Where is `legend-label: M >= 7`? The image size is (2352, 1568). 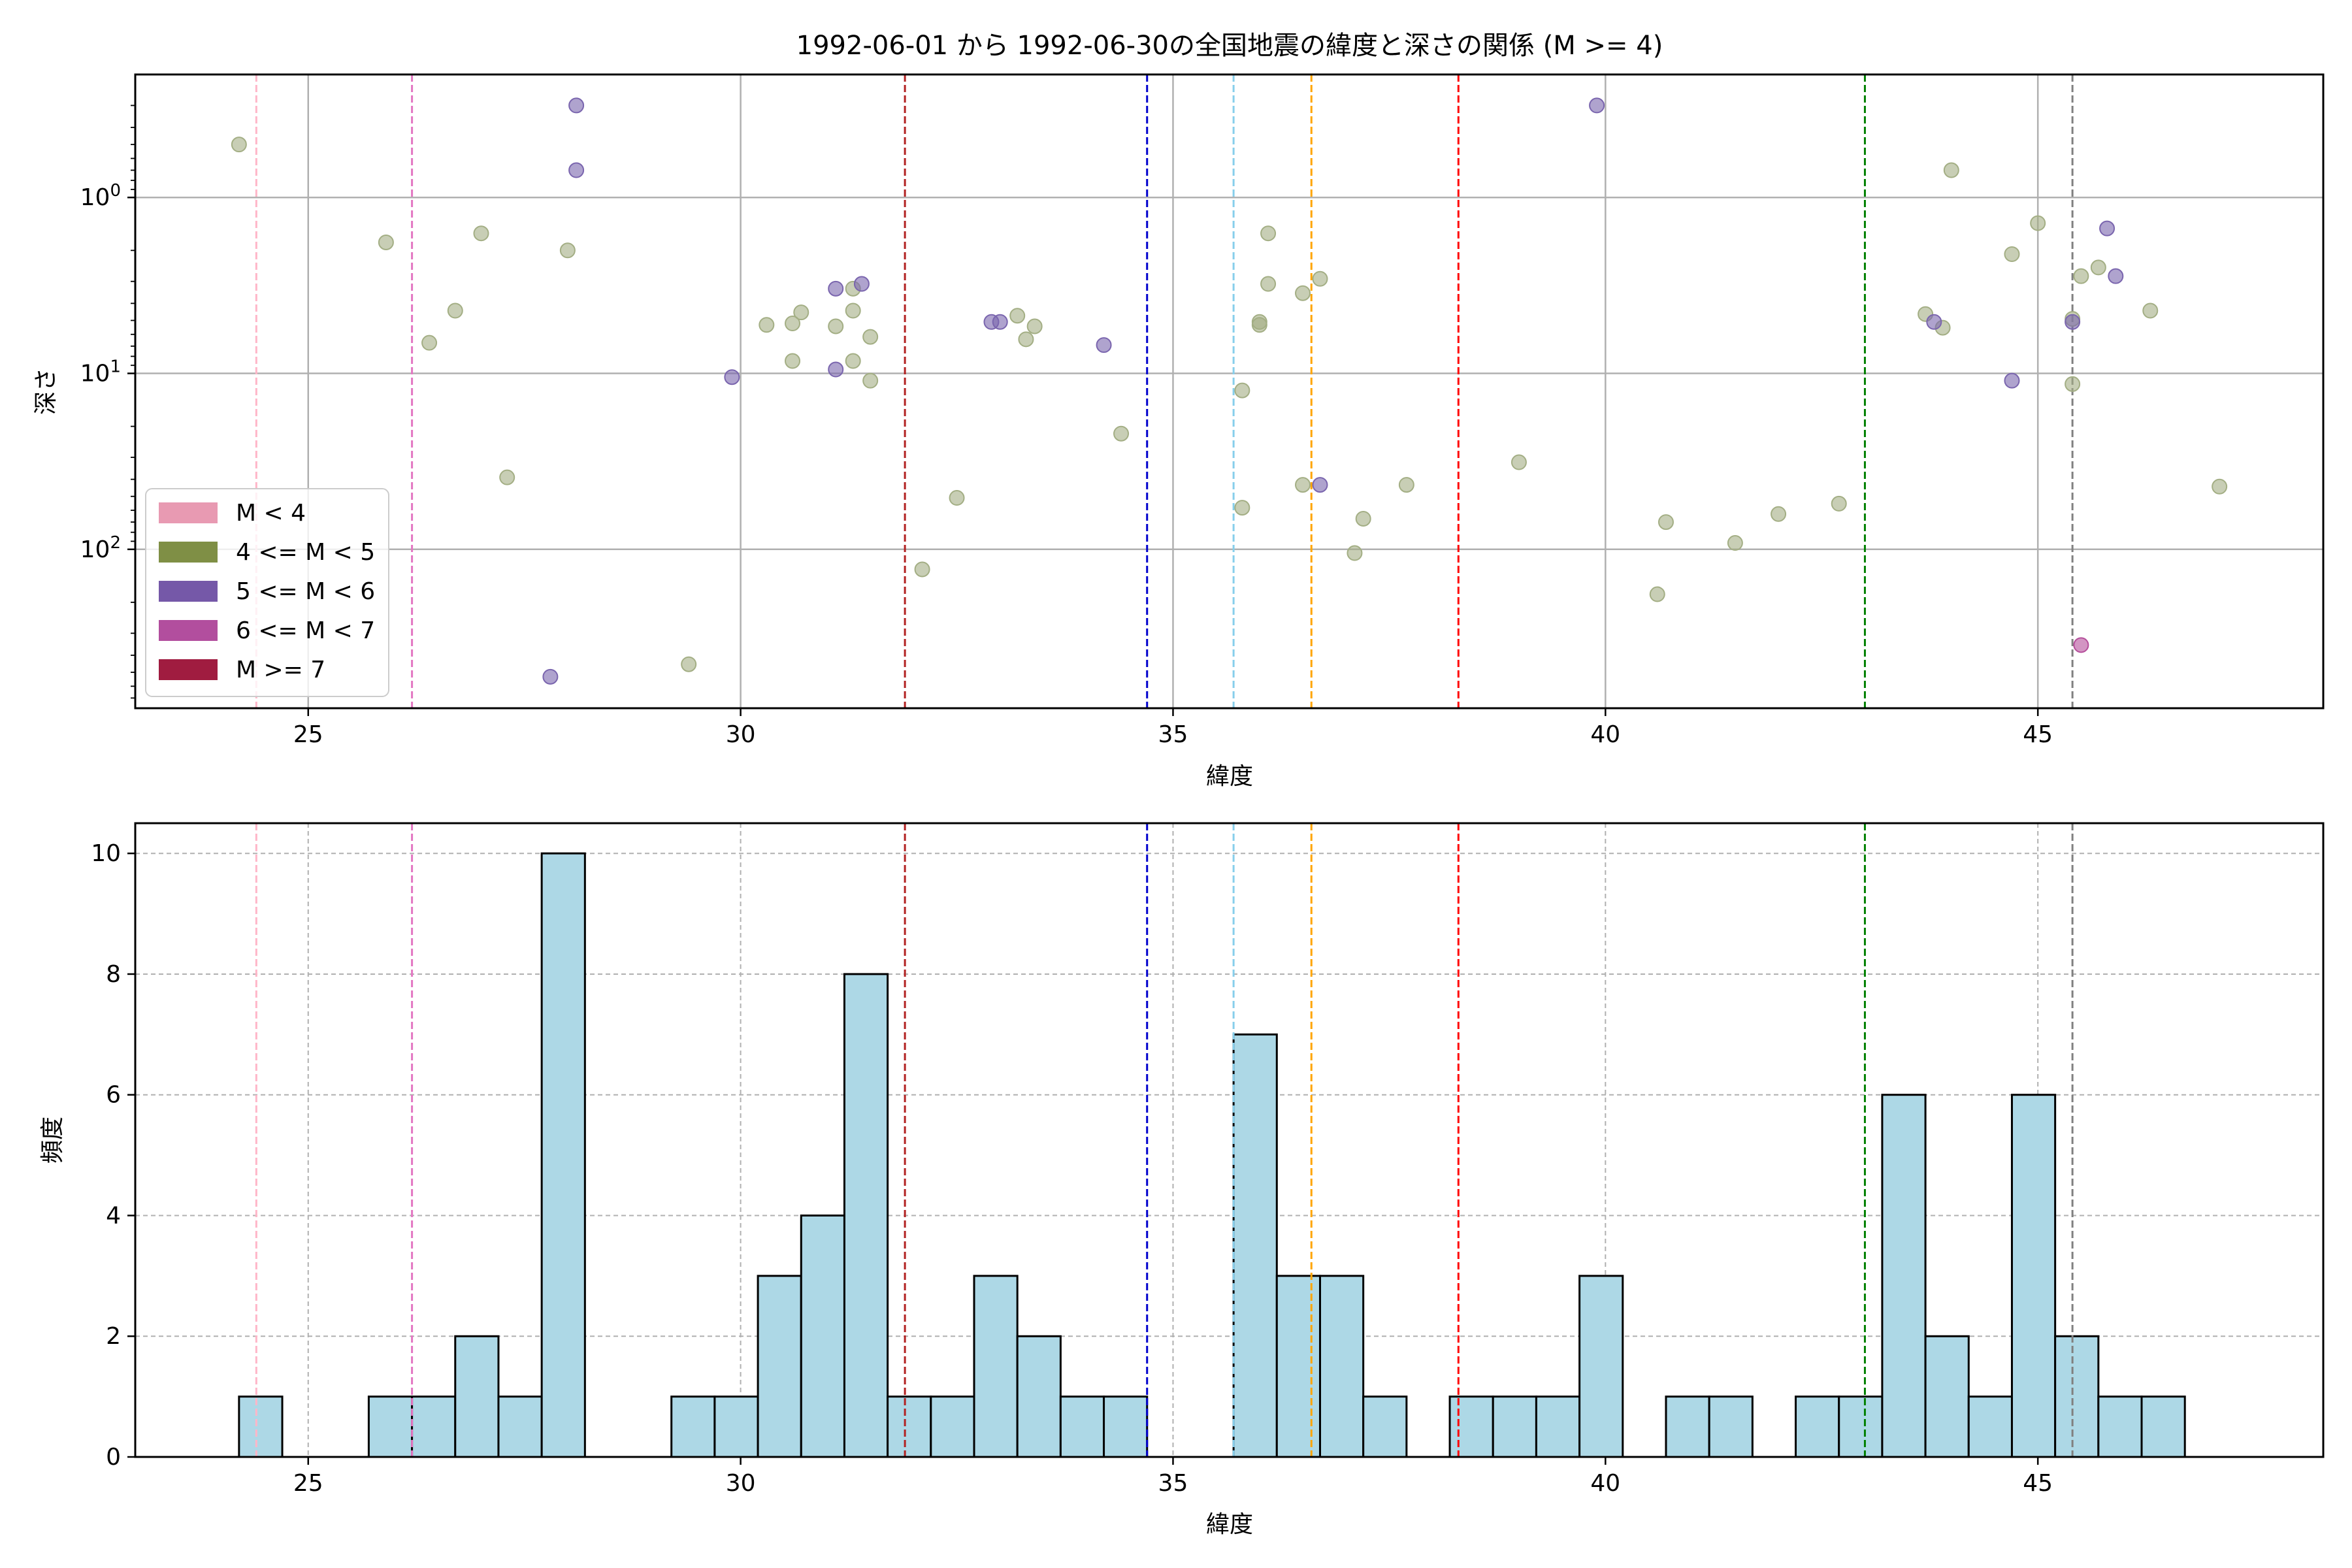
legend-label: M >= 7 is located at coordinates (280, 670).